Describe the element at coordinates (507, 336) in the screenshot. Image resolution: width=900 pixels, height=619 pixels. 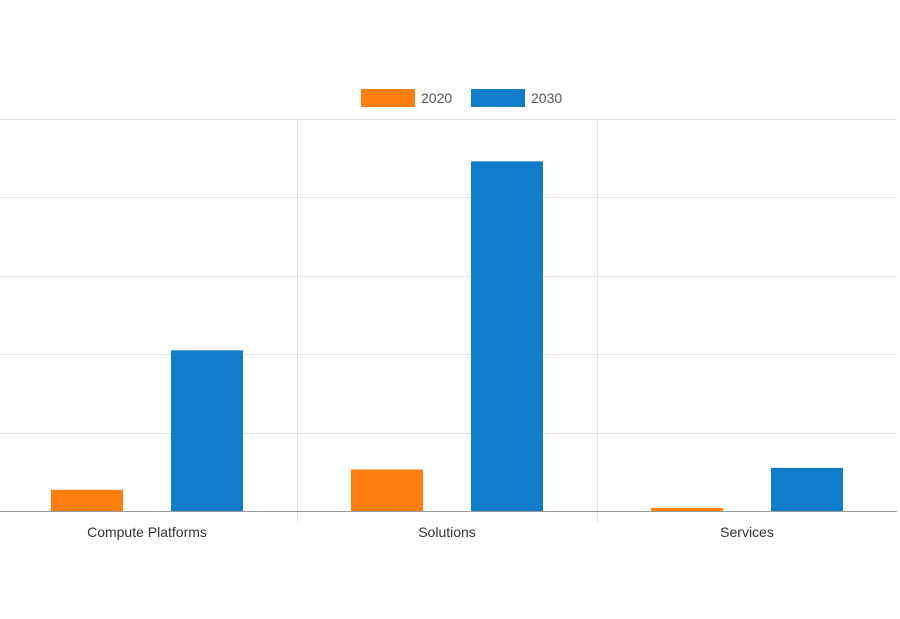
I see `bar-2030-solutions` at that location.